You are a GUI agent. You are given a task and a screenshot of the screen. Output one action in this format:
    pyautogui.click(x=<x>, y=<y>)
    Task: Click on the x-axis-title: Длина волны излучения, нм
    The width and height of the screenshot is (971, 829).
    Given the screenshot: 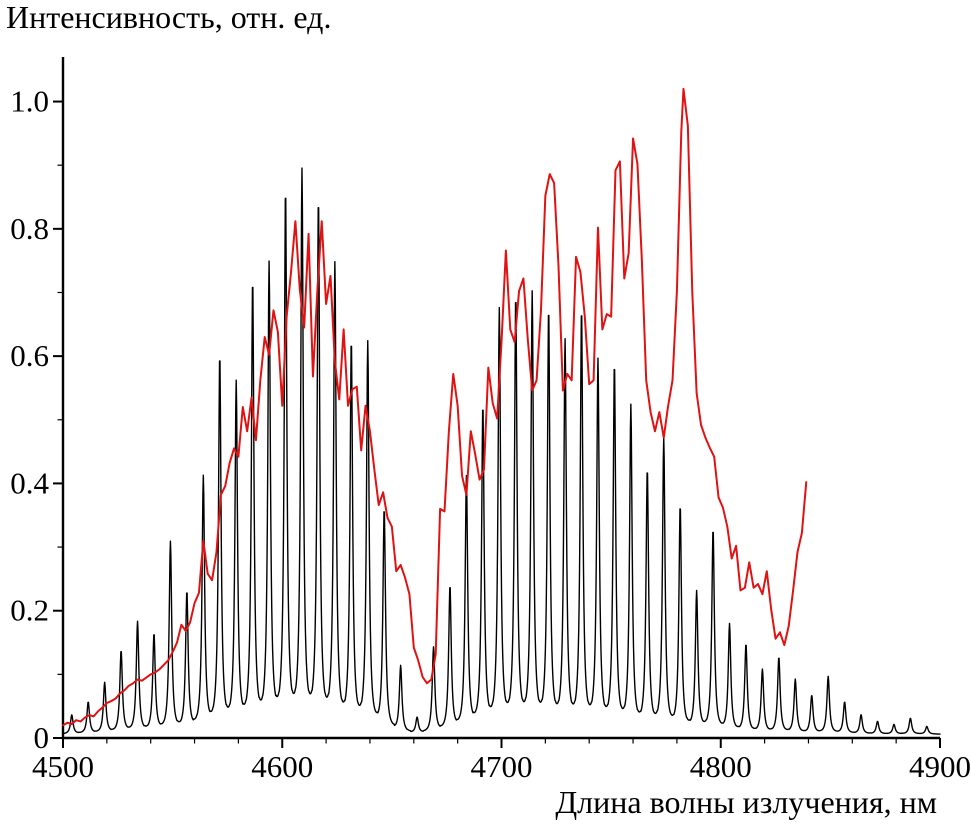 What is the action you would take?
    pyautogui.click(x=746, y=802)
    